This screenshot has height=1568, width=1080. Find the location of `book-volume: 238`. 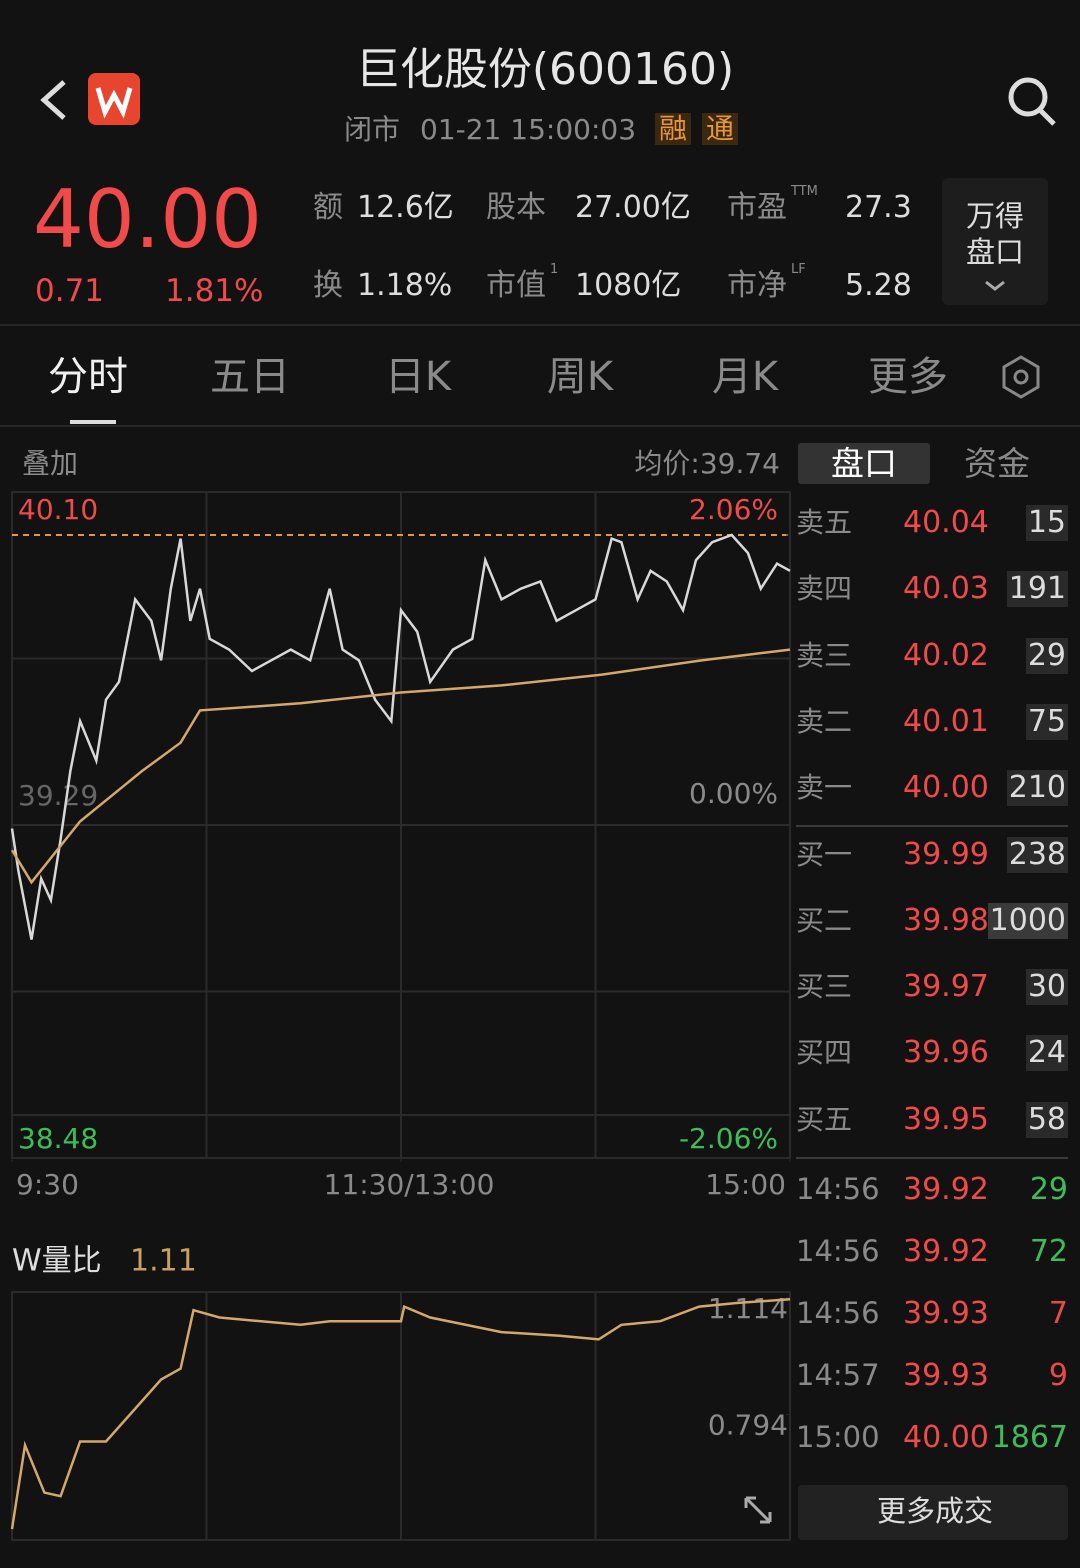

book-volume: 238 is located at coordinates (1037, 854).